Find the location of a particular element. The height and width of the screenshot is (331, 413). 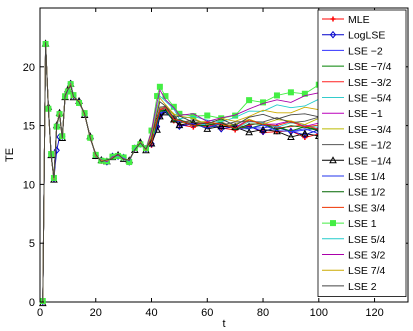

legend-label: LSE −1 is located at coordinates (365, 114).